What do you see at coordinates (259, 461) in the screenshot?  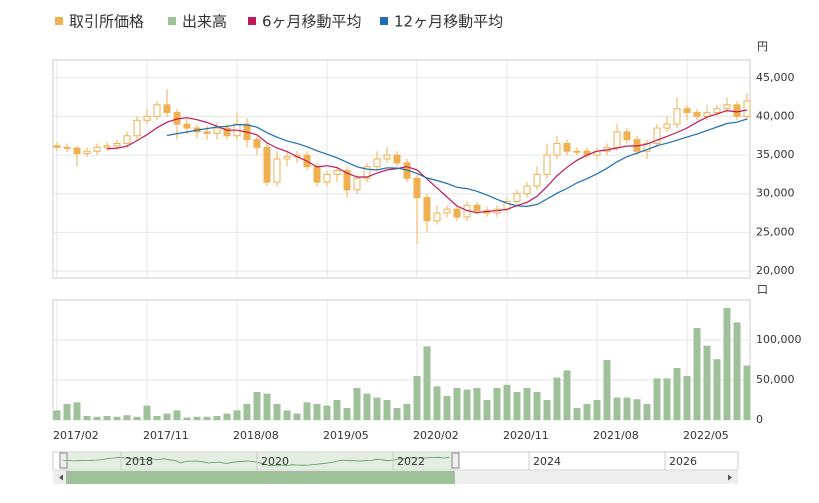 I see `navigator-selection` at bounding box center [259, 461].